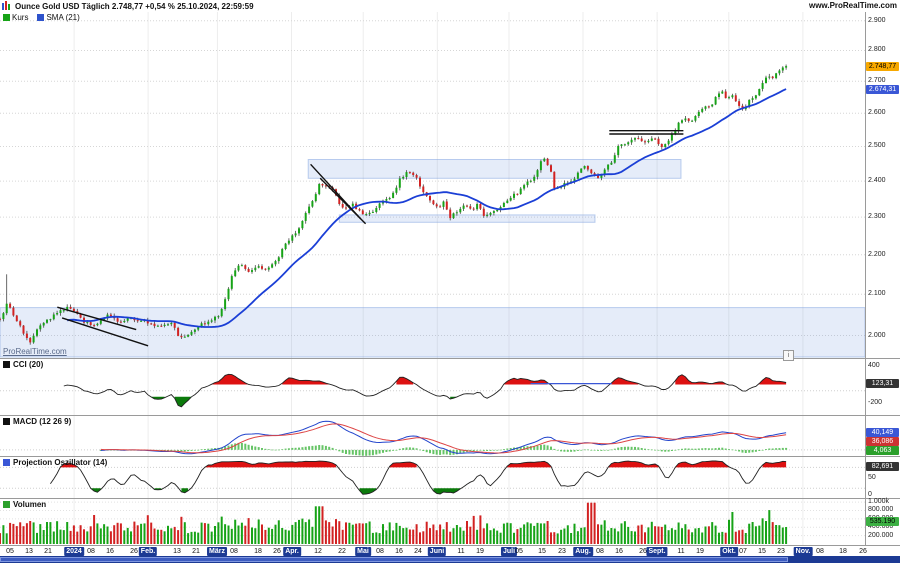 The height and width of the screenshot is (563, 900). I want to click on volume-axis-tick: 1.000k, so click(879, 502).